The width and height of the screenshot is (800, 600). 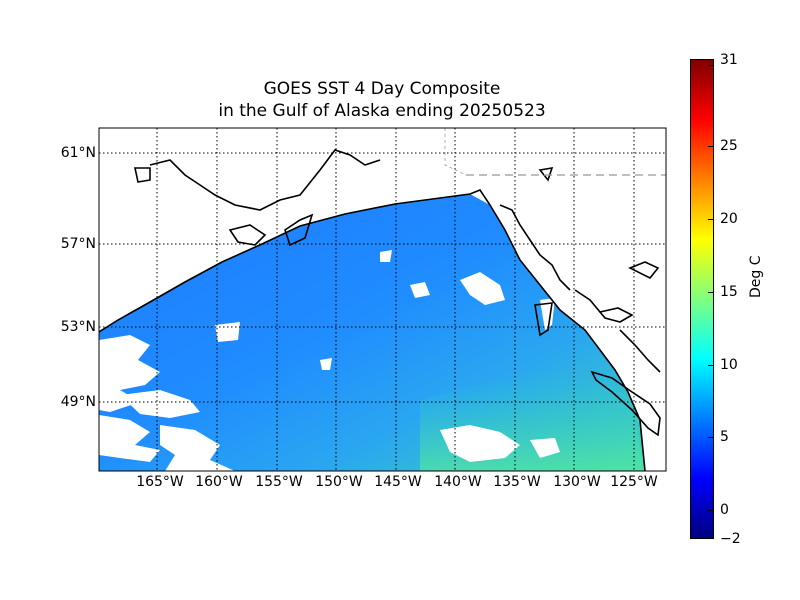 I want to click on cb-tick-31: 31, so click(x=729, y=60).